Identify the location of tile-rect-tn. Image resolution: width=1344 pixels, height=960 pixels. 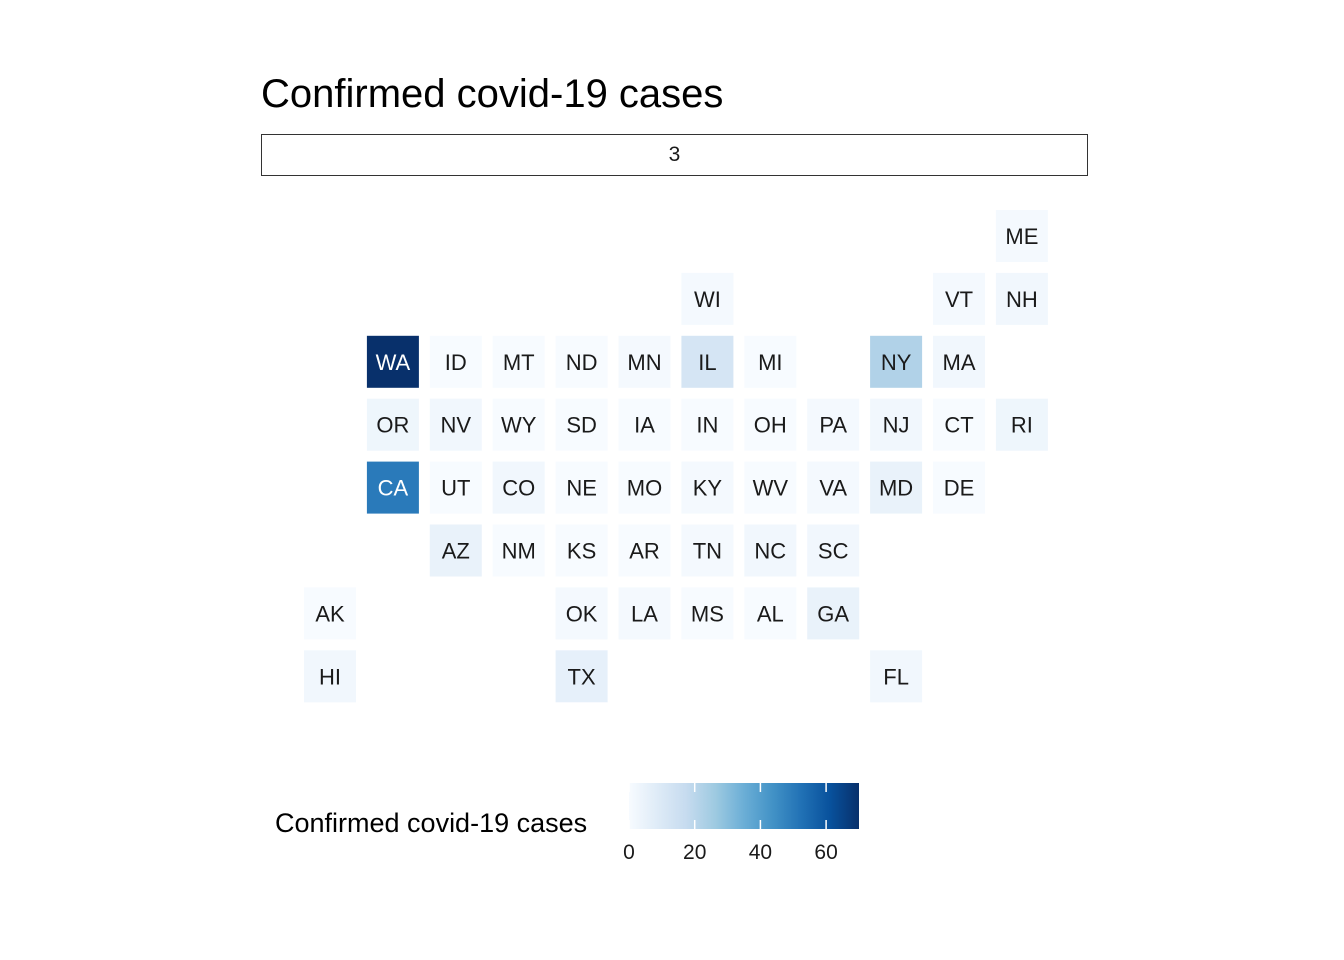
(707, 550).